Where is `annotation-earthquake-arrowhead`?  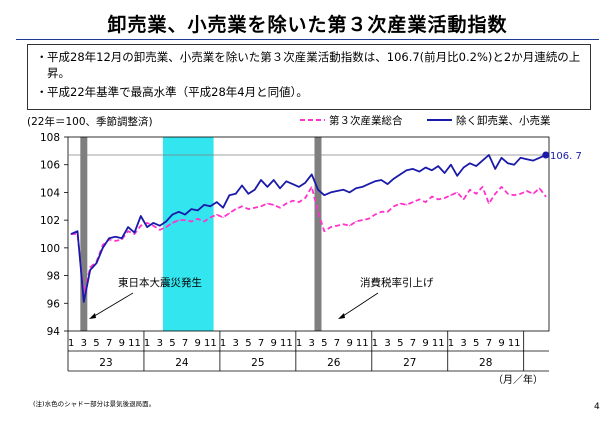 annotation-earthquake-arrowhead is located at coordinates (92, 316).